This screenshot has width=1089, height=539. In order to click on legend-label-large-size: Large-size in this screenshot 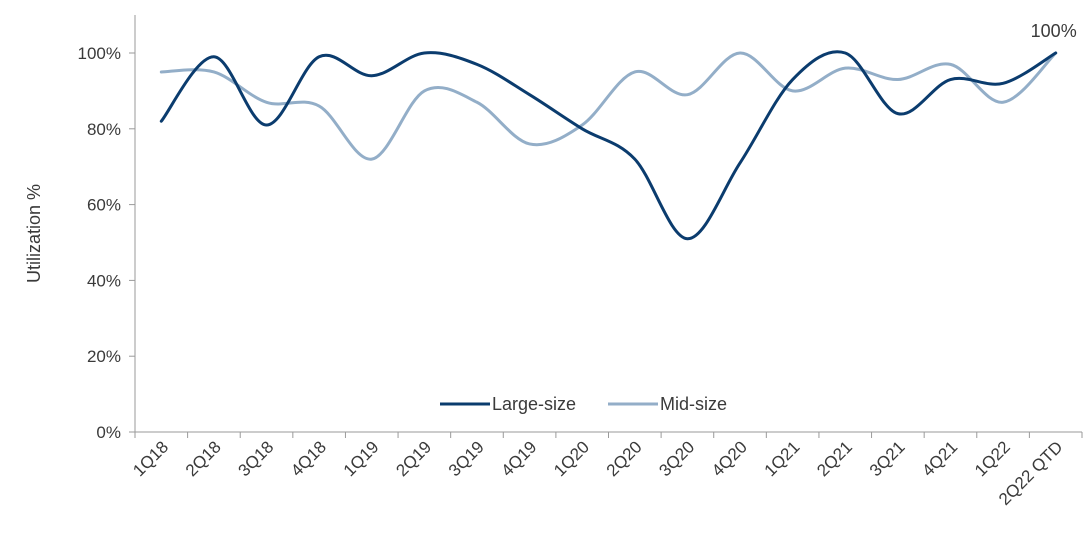, I will do `click(534, 404)`.